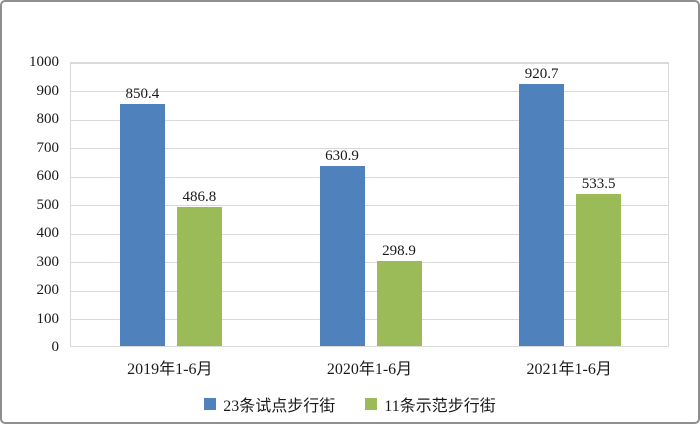  I want to click on y-tick-label: 200, so click(48, 290).